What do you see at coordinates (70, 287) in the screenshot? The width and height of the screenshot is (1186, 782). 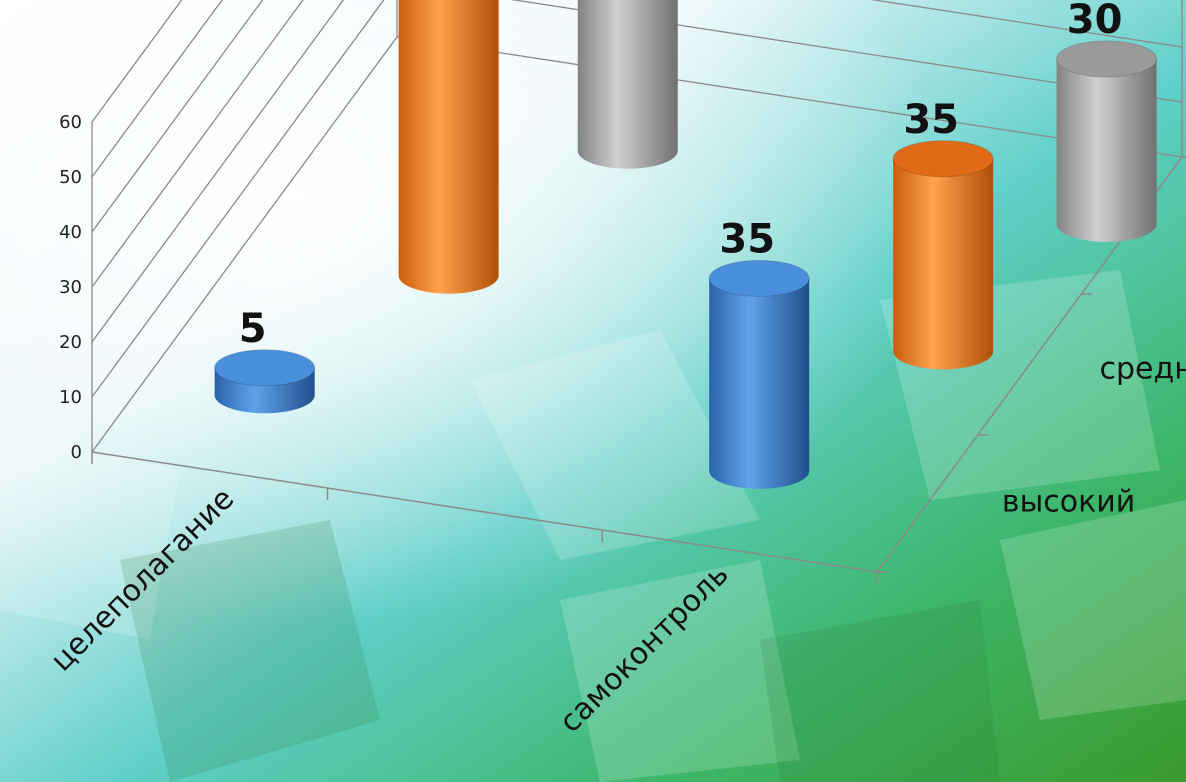 I see `y-tick-label: 30` at bounding box center [70, 287].